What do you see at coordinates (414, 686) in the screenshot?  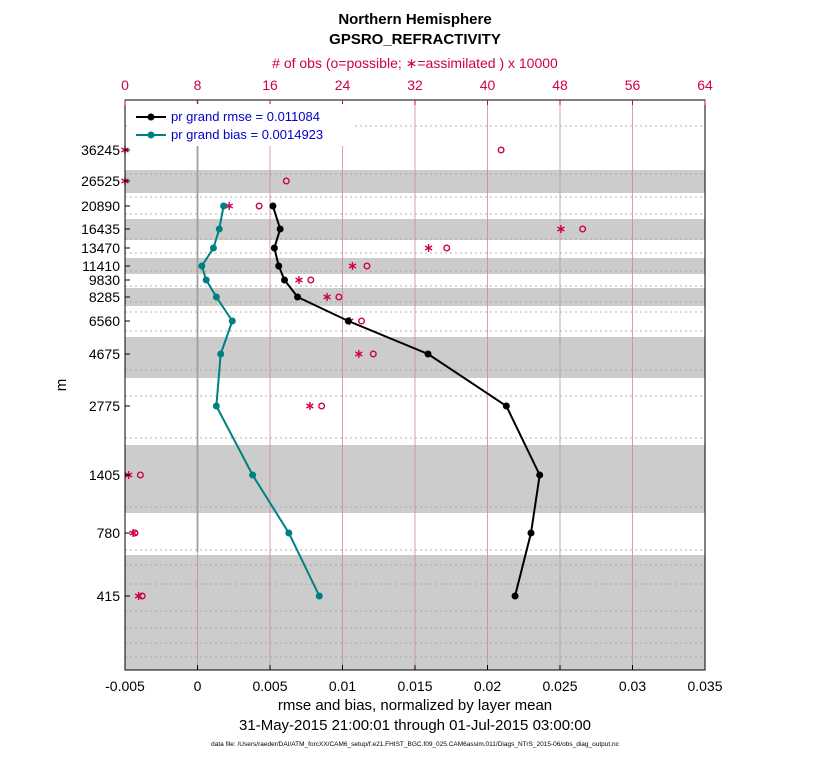 I see `bottom-tick-label-4: 0.015` at bounding box center [414, 686].